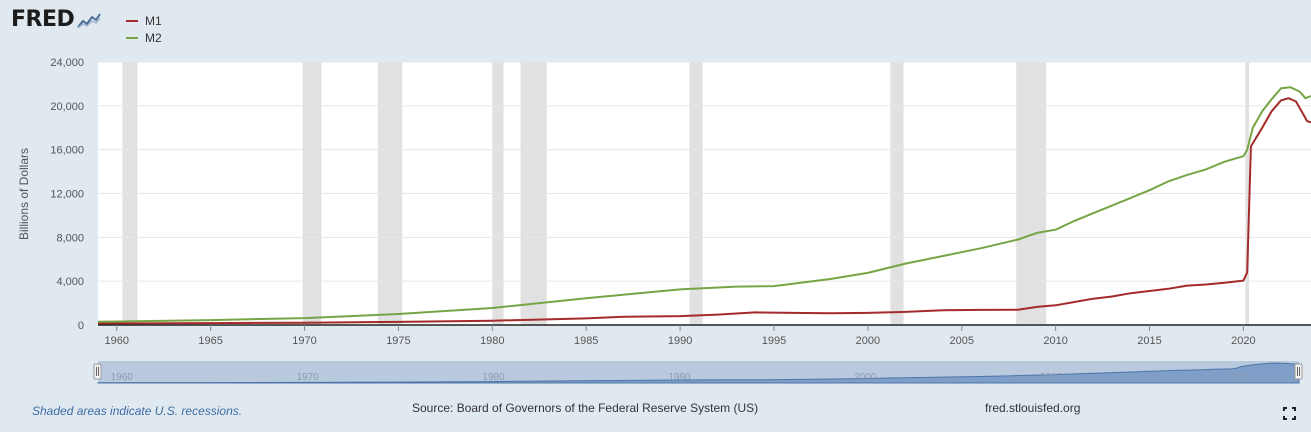 The image size is (1311, 432). What do you see at coordinates (962, 341) in the screenshot?
I see `x-tick-label: 2005` at bounding box center [962, 341].